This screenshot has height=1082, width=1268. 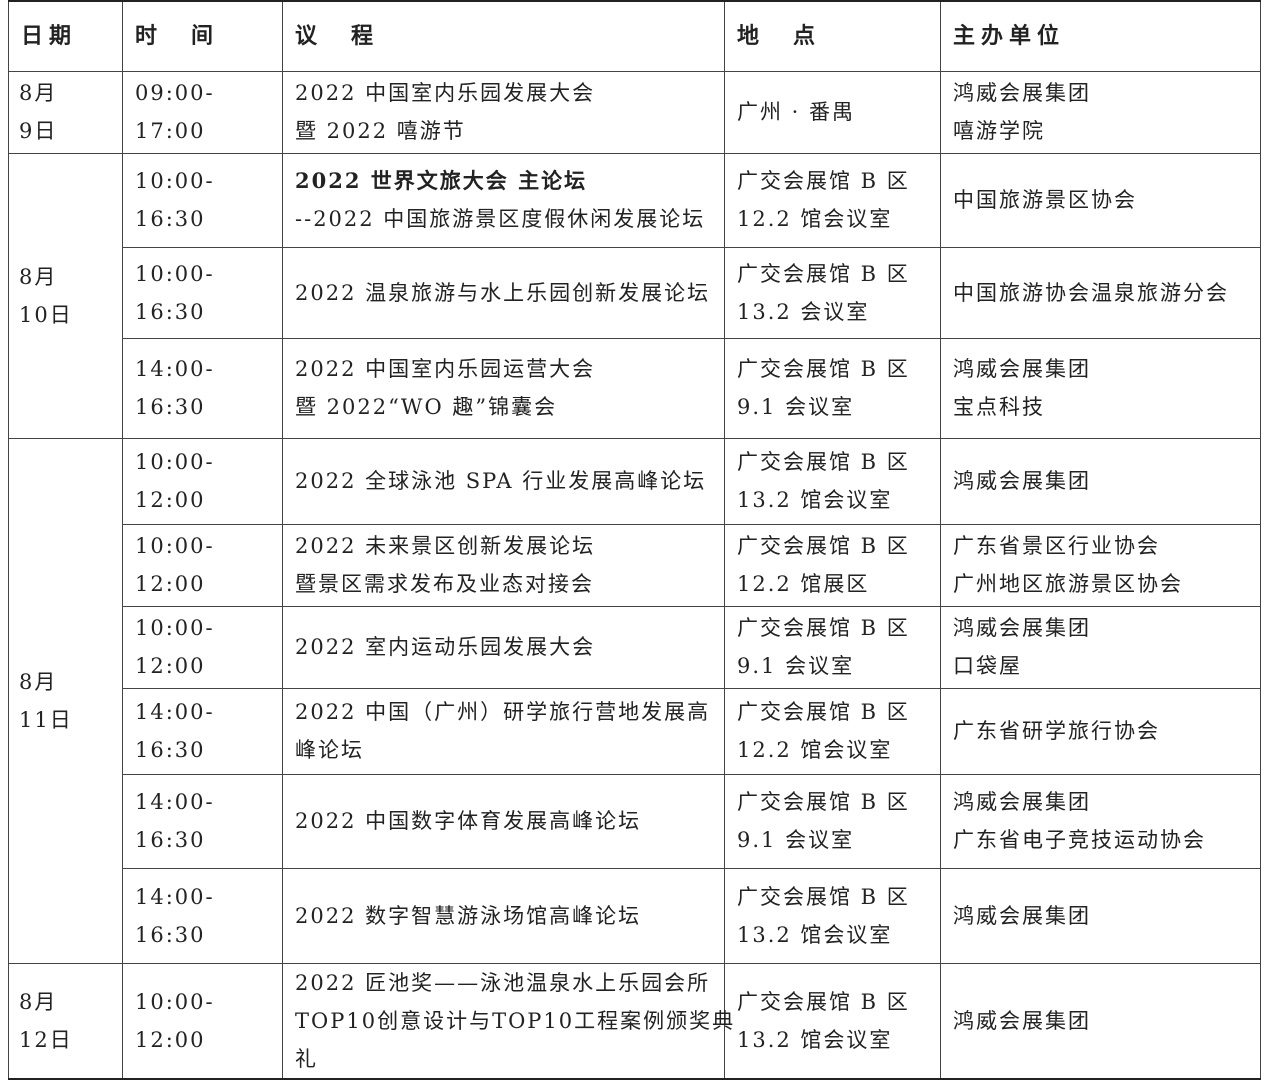 What do you see at coordinates (468, 821) in the screenshot?
I see `agenda-line: 2022 中国数字体育发展高峰论坛` at bounding box center [468, 821].